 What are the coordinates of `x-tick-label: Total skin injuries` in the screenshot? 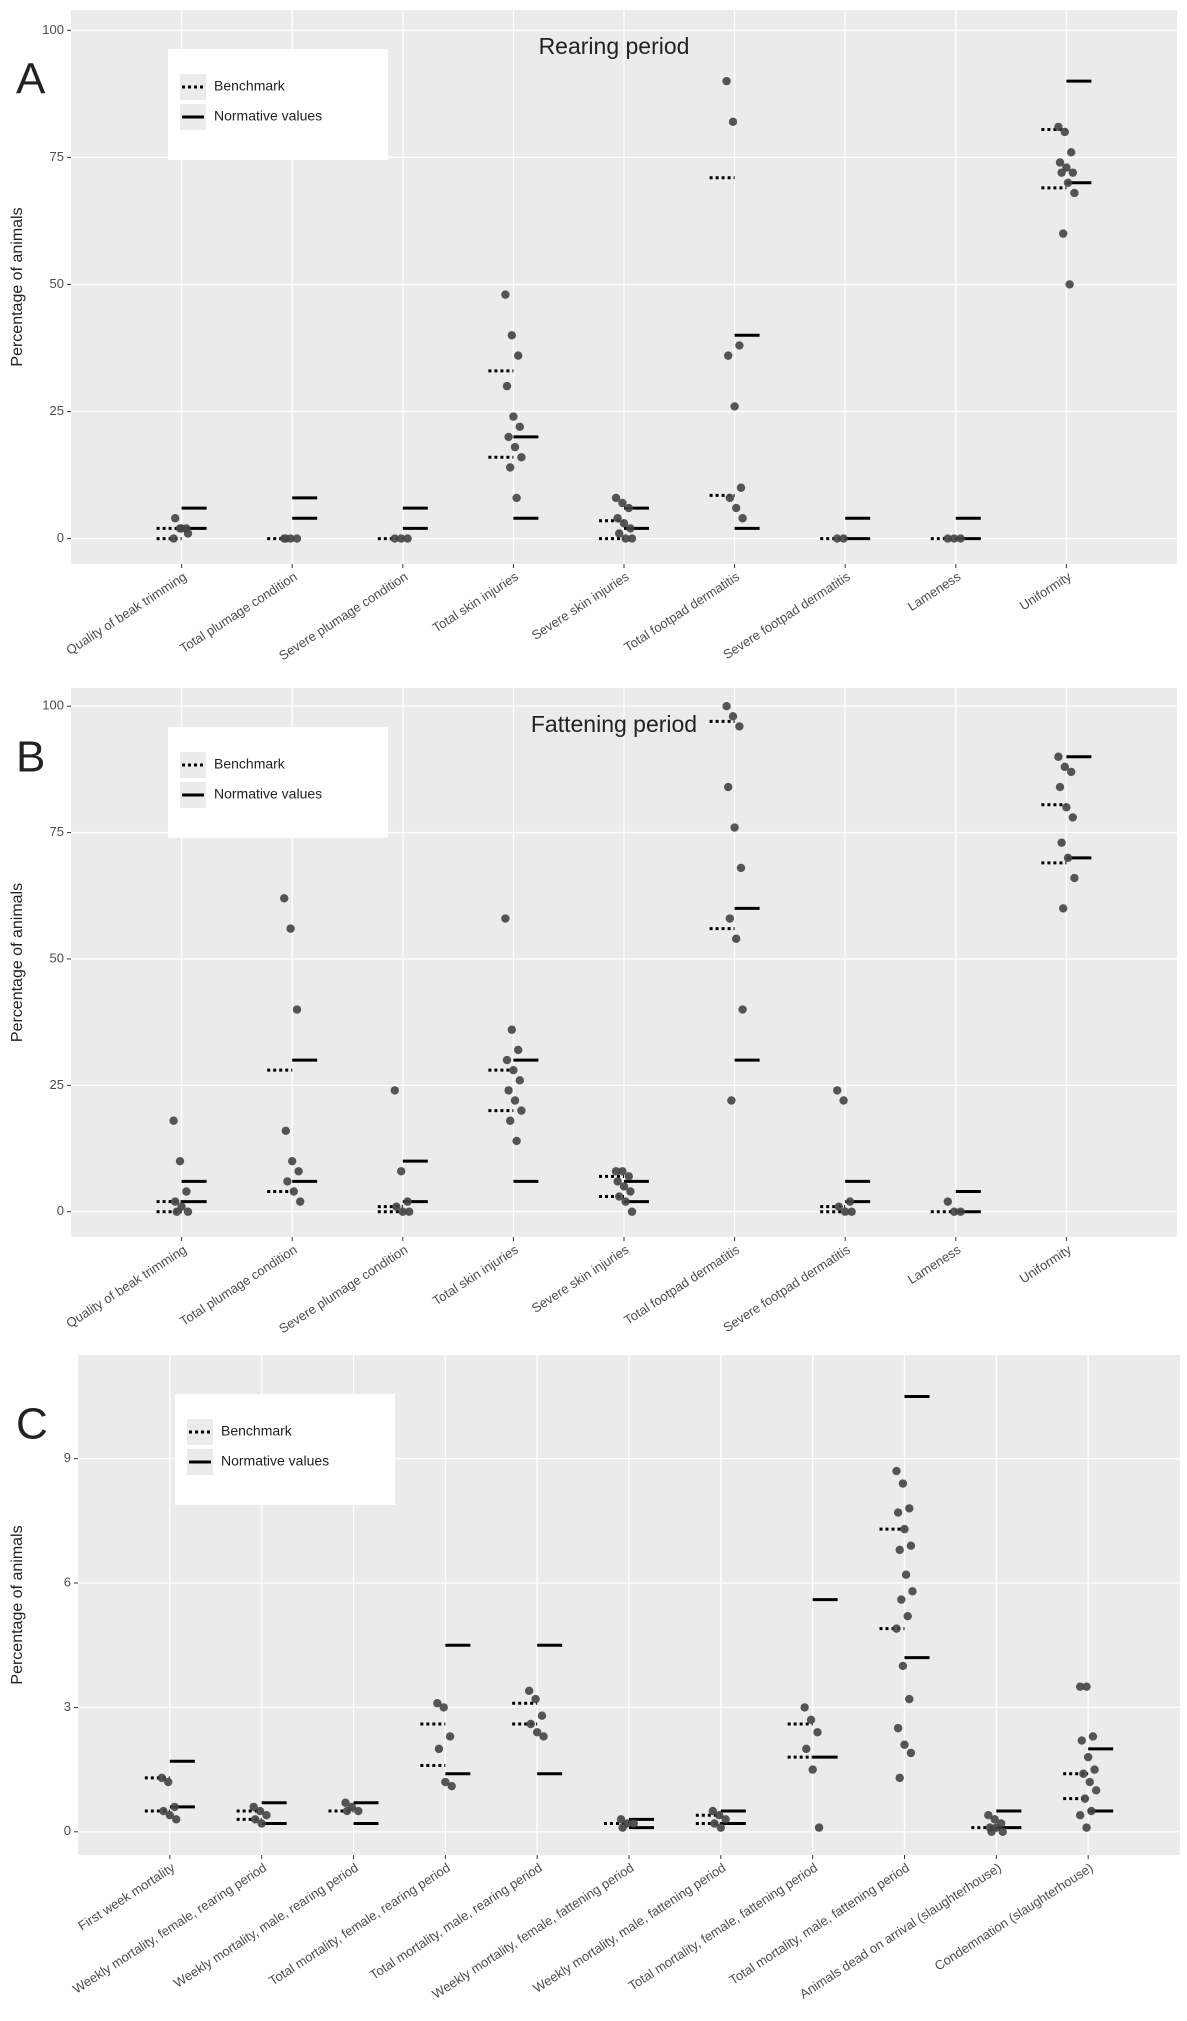 It's located at (476, 1275).